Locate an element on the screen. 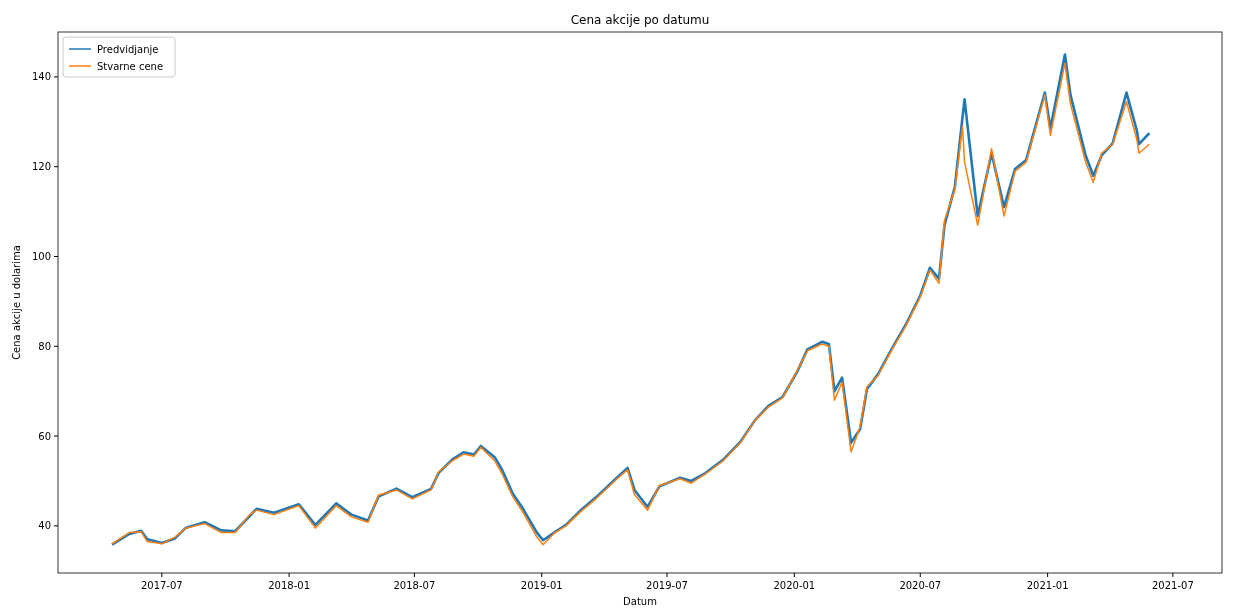 This screenshot has width=1235, height=608. x-tick-label: 2018-01 is located at coordinates (289, 585).